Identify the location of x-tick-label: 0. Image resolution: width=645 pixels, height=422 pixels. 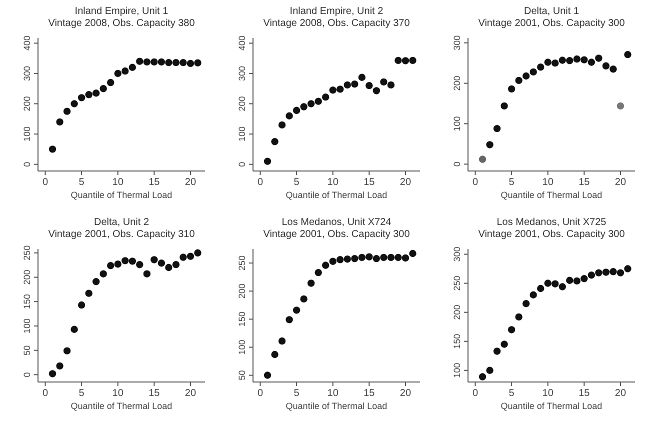
(260, 182).